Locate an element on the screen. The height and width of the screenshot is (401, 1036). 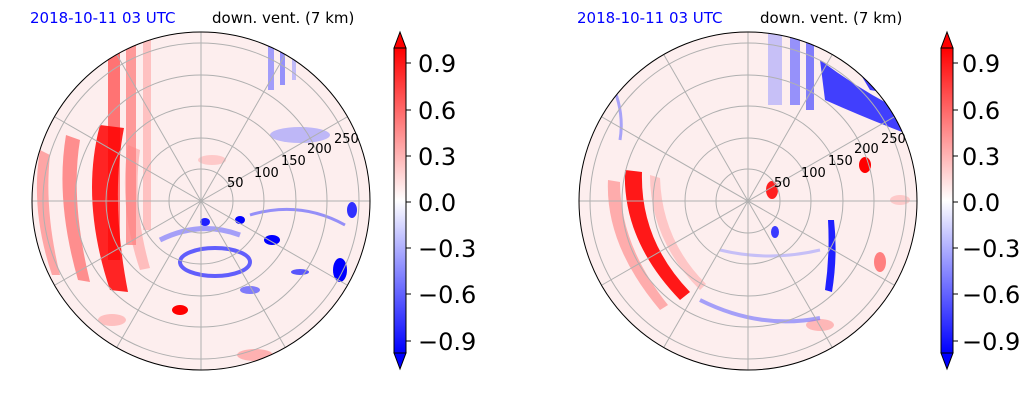
r-tick-50-right: 50 is located at coordinates (782, 183).